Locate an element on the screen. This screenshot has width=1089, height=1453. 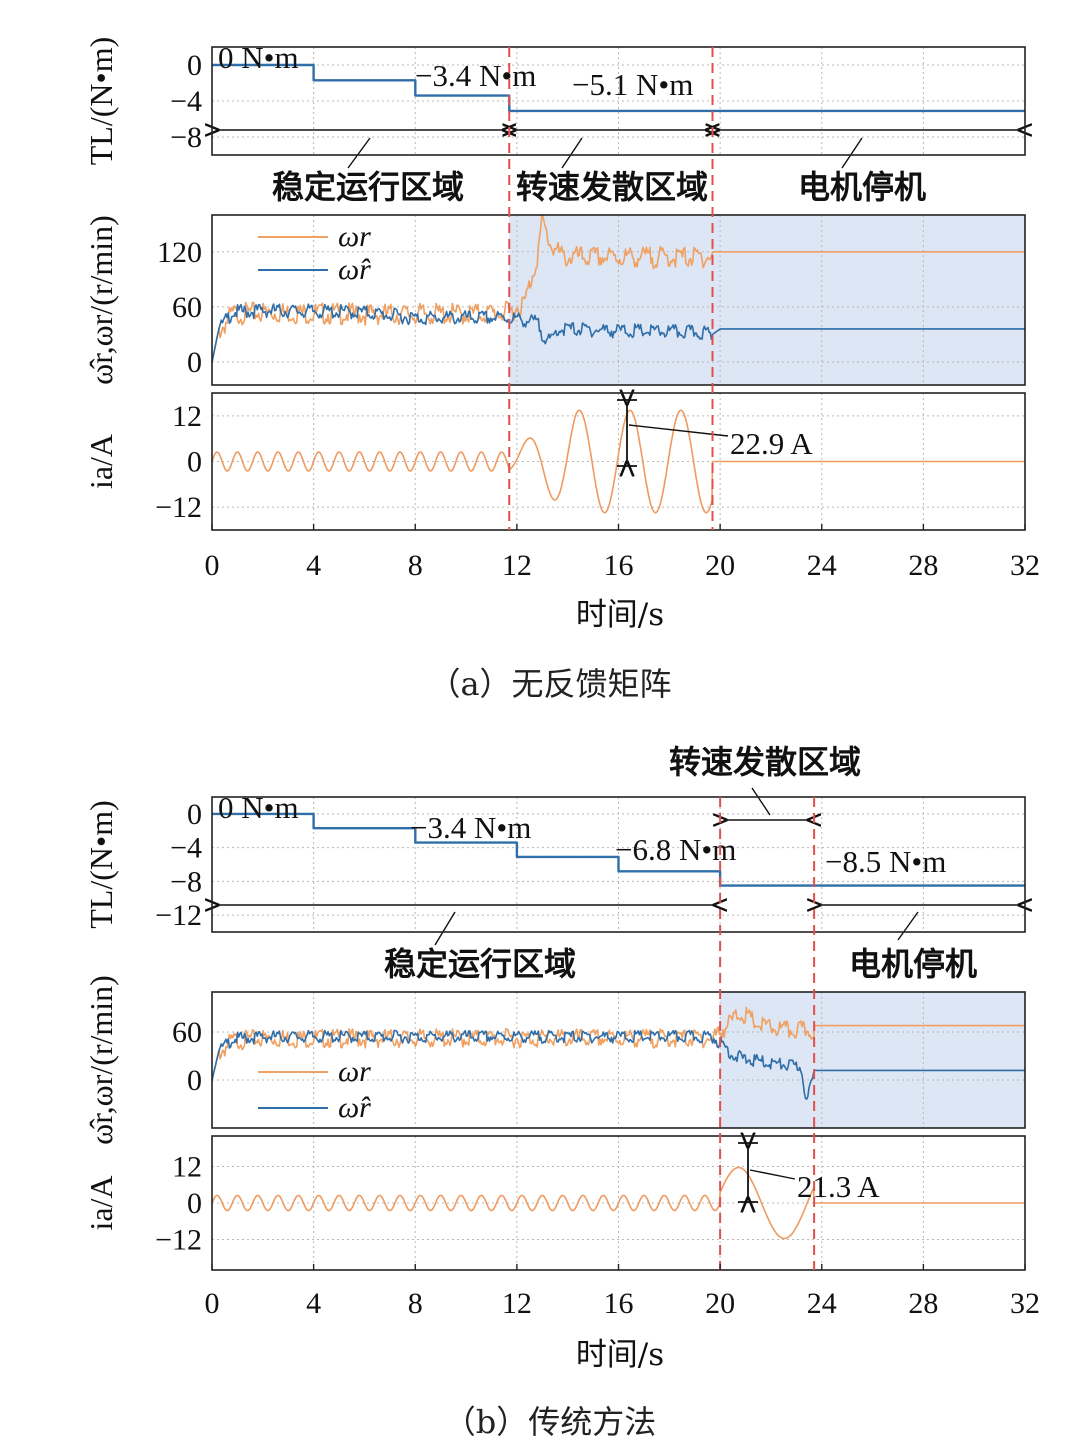
subfigure-caption: （a）无反馈矩阵 is located at coordinates (549, 684).